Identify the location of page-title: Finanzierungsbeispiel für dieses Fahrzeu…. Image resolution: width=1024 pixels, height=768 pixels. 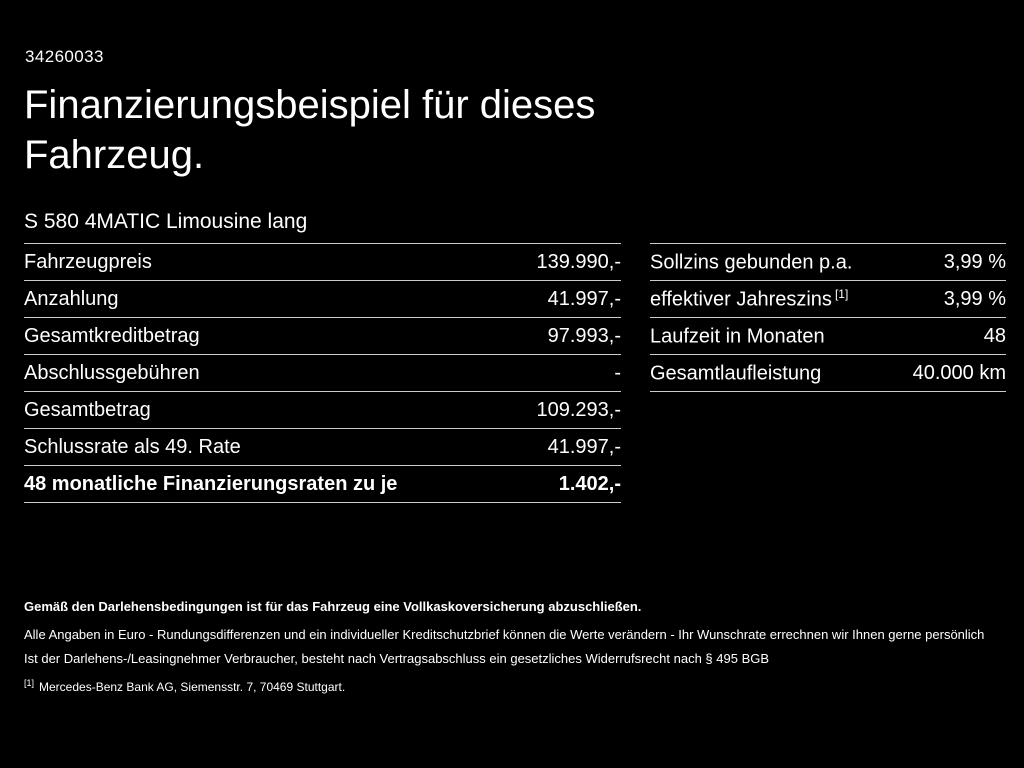
(310, 130).